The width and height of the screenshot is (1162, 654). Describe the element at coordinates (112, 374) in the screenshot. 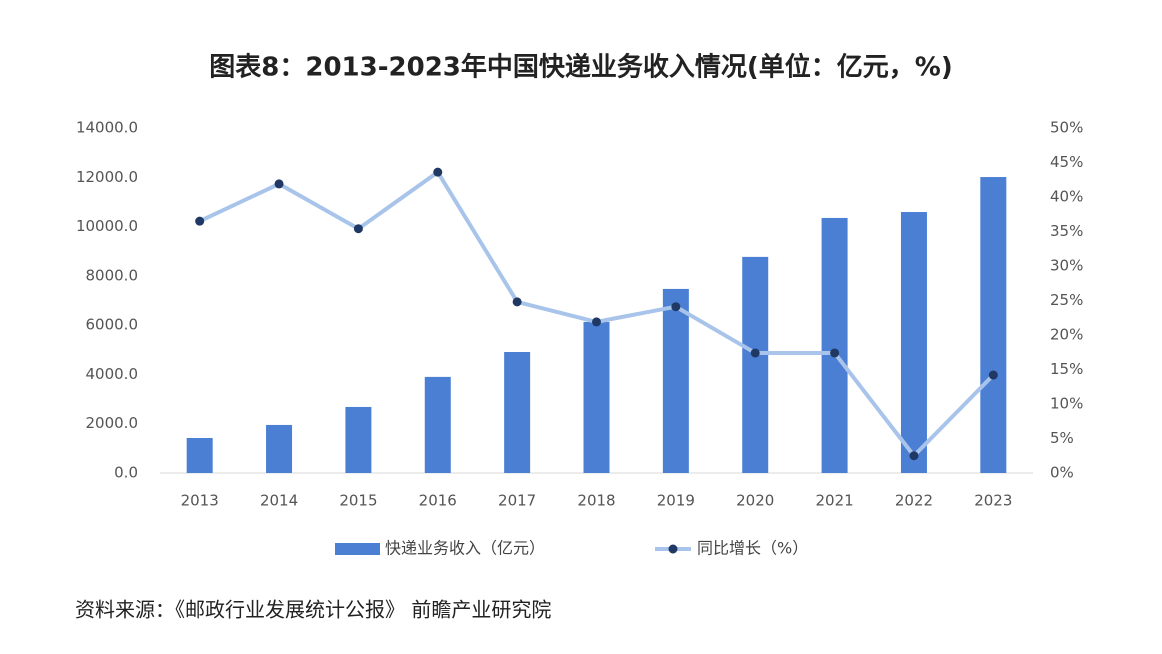

I see `y-tick-label: 4000.0` at that location.